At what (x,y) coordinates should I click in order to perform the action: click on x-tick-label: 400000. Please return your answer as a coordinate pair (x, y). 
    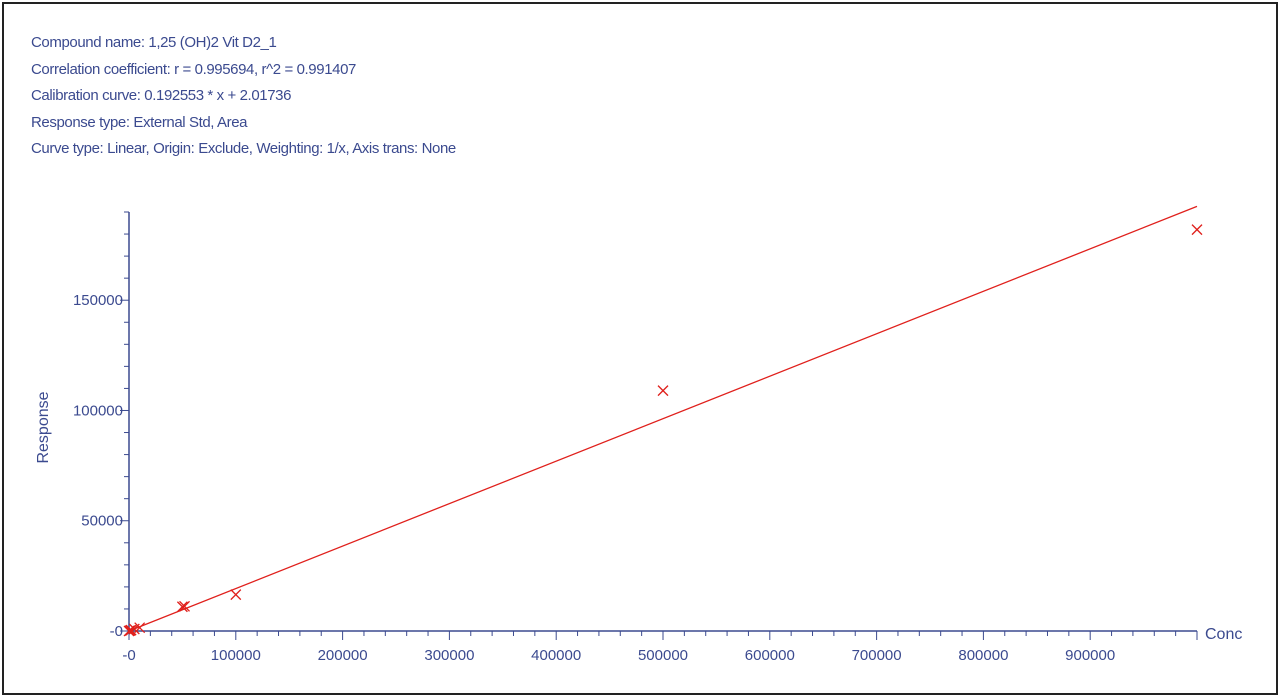
    Looking at the image, I should click on (556, 655).